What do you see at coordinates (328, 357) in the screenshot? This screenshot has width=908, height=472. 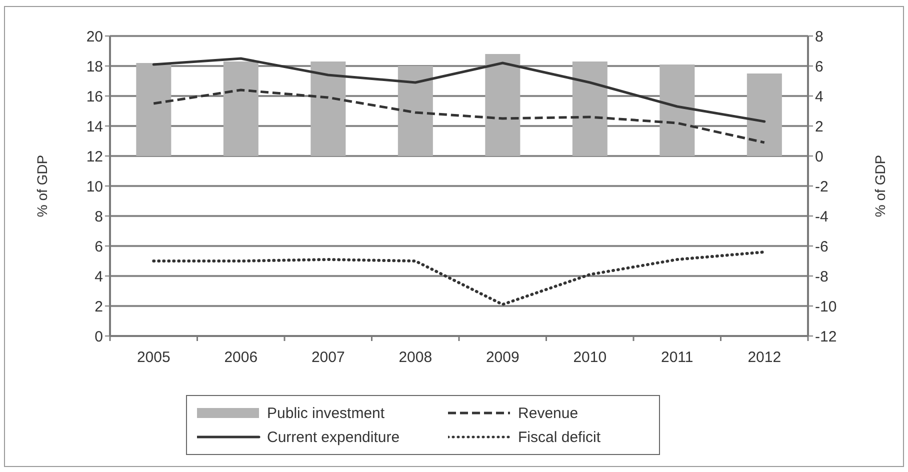 I see `x-tick-label: 2007` at bounding box center [328, 357].